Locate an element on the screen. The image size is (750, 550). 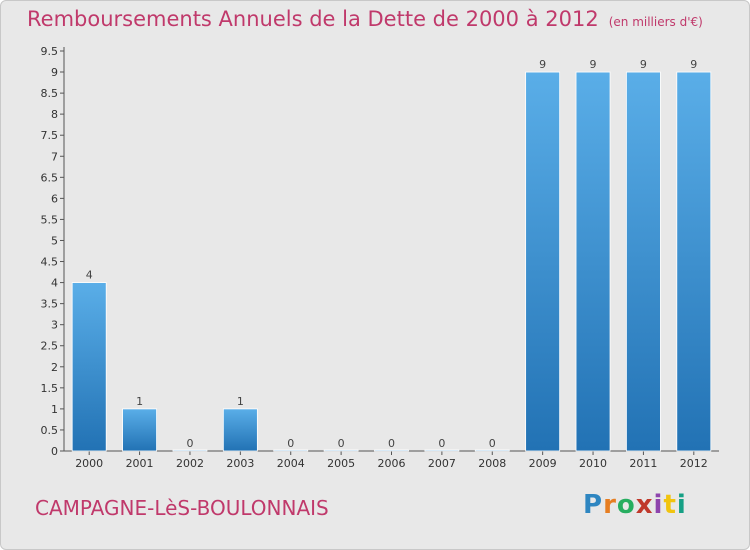
y-tick-label: 3 is located at coordinates (54, 325).